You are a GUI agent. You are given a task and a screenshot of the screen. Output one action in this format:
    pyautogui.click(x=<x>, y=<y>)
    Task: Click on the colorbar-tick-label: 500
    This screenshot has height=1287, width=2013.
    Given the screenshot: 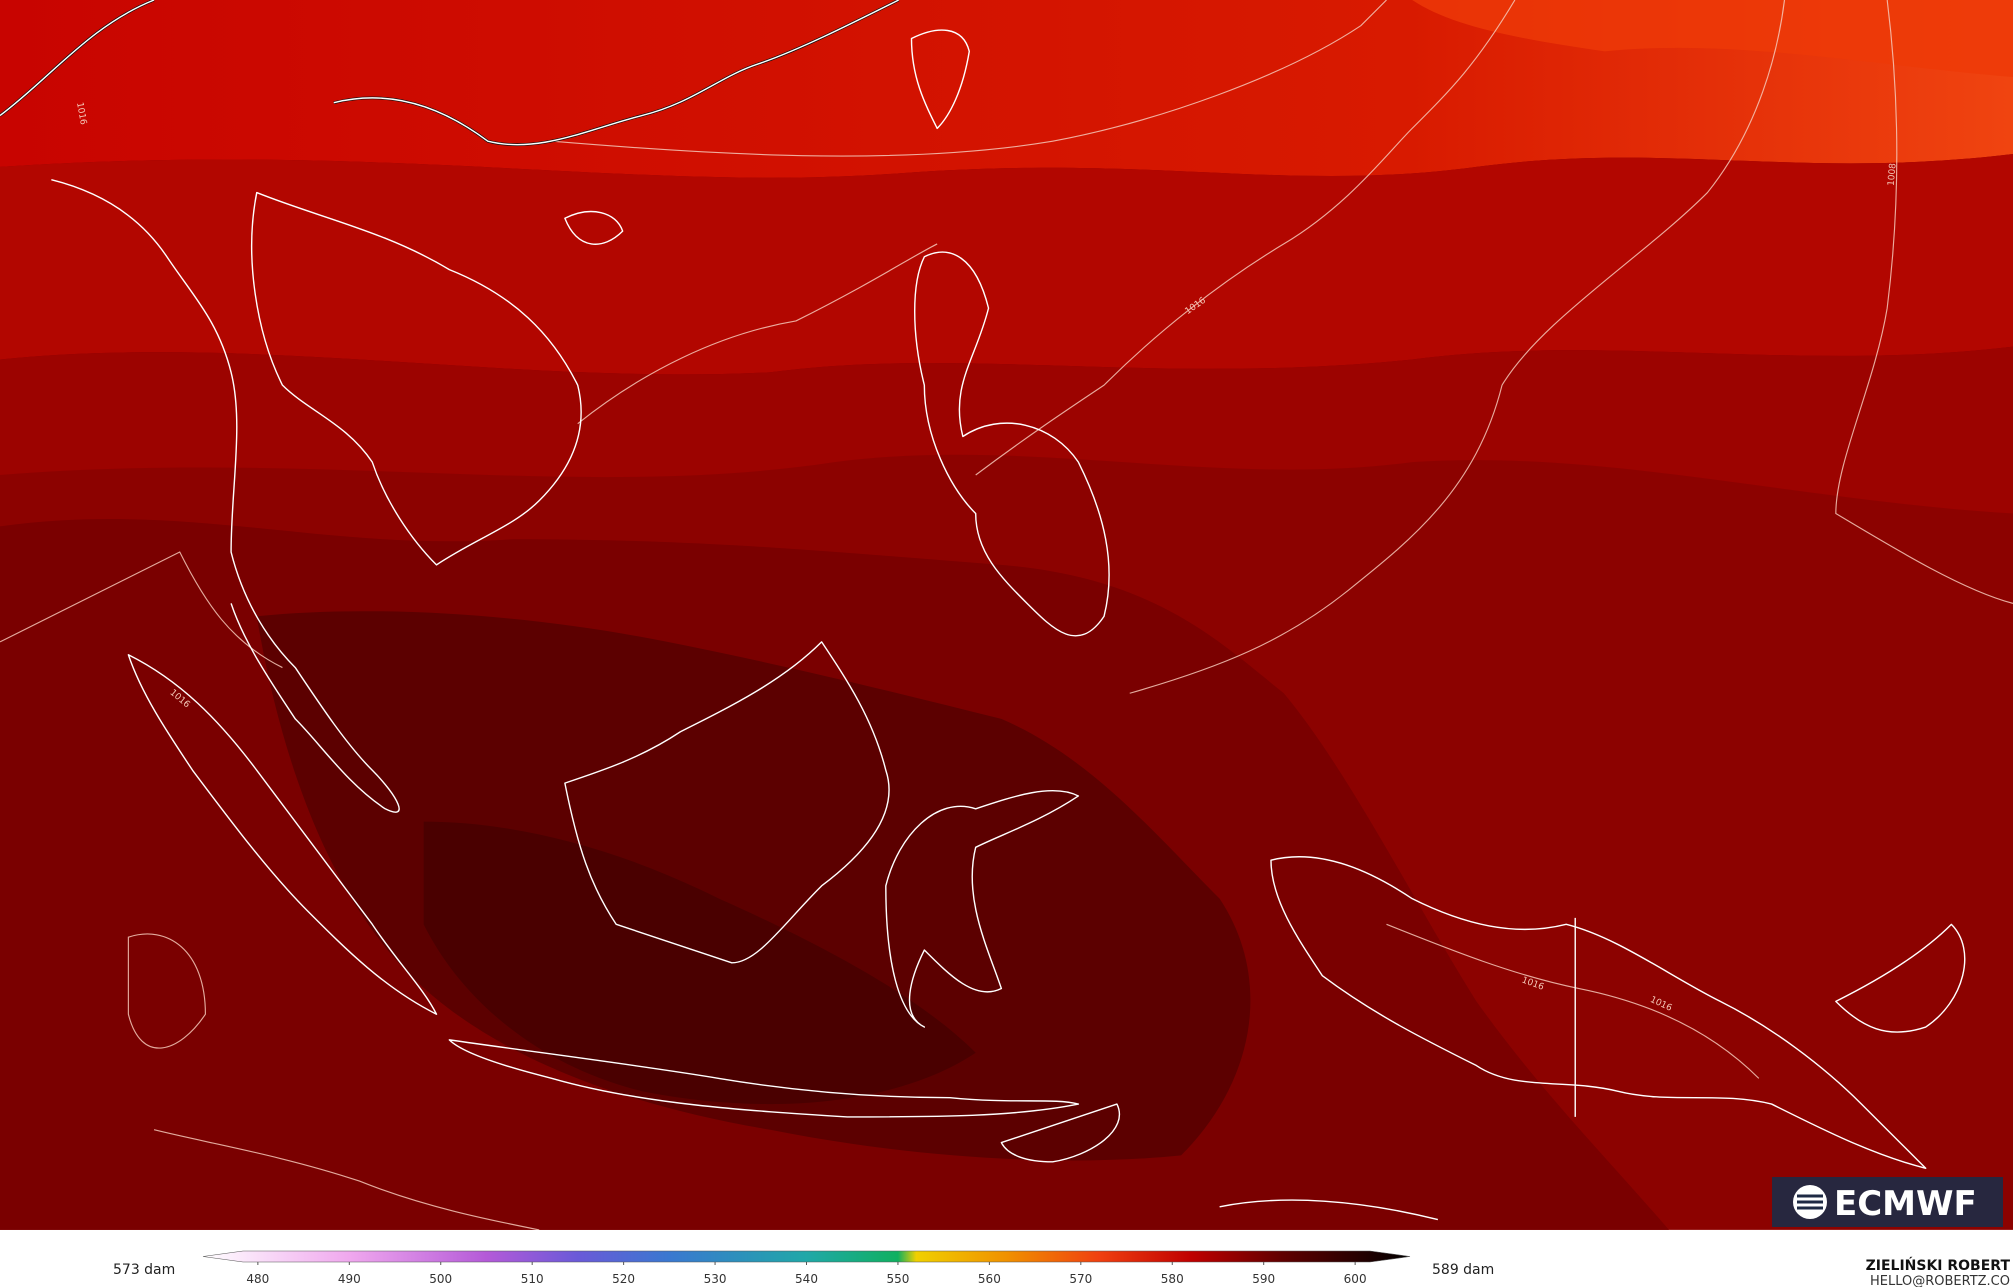 What is the action you would take?
    pyautogui.click(x=440, y=1279)
    